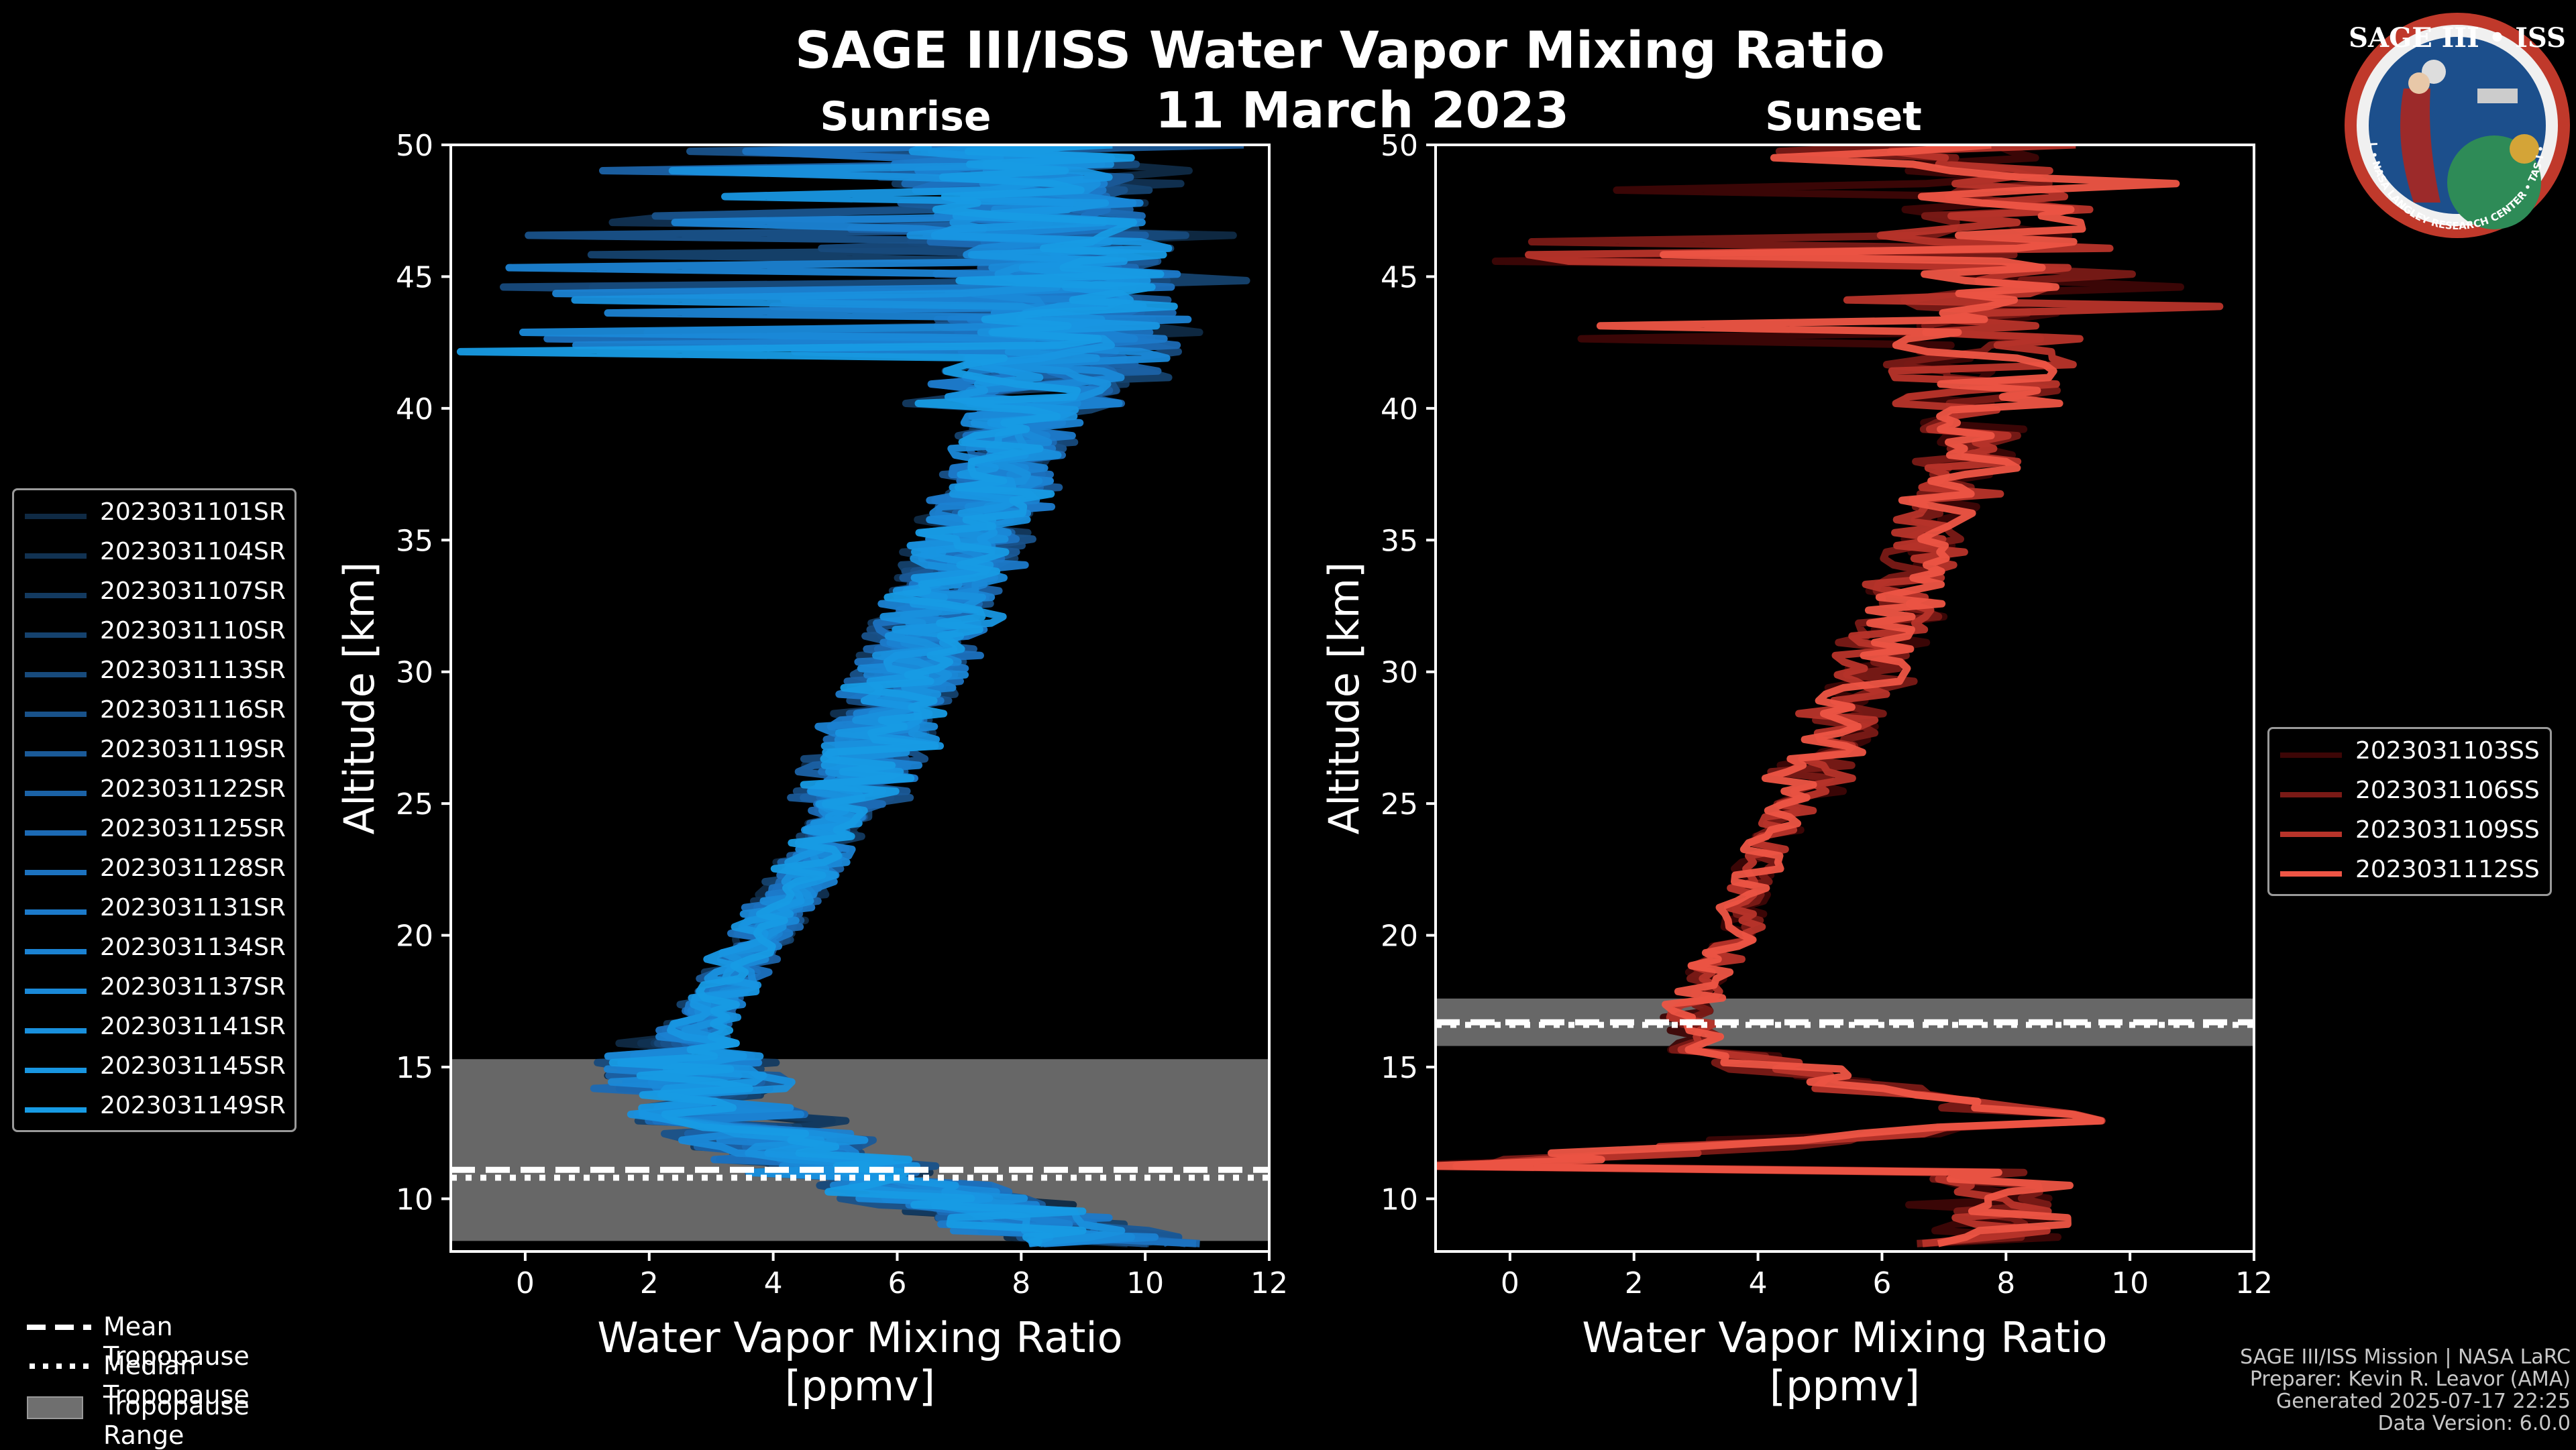 The height and width of the screenshot is (1450, 2576). What do you see at coordinates (193, 710) in the screenshot?
I see `legend-label: 2023031116SR` at bounding box center [193, 710].